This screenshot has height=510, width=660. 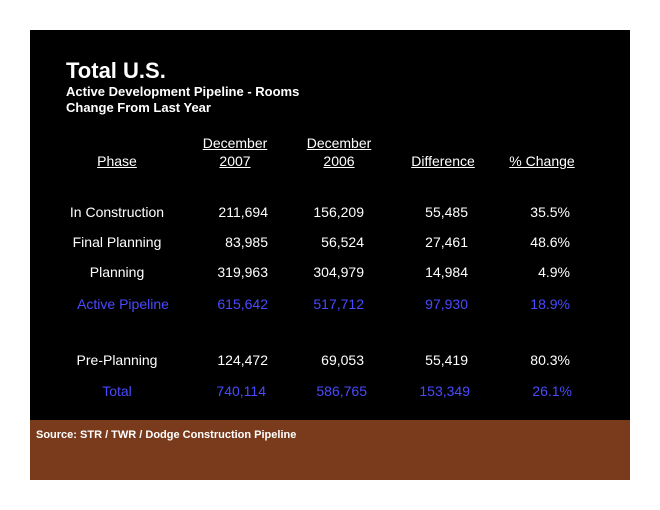 I want to click on header-difference: Difference, so click(x=443, y=161).